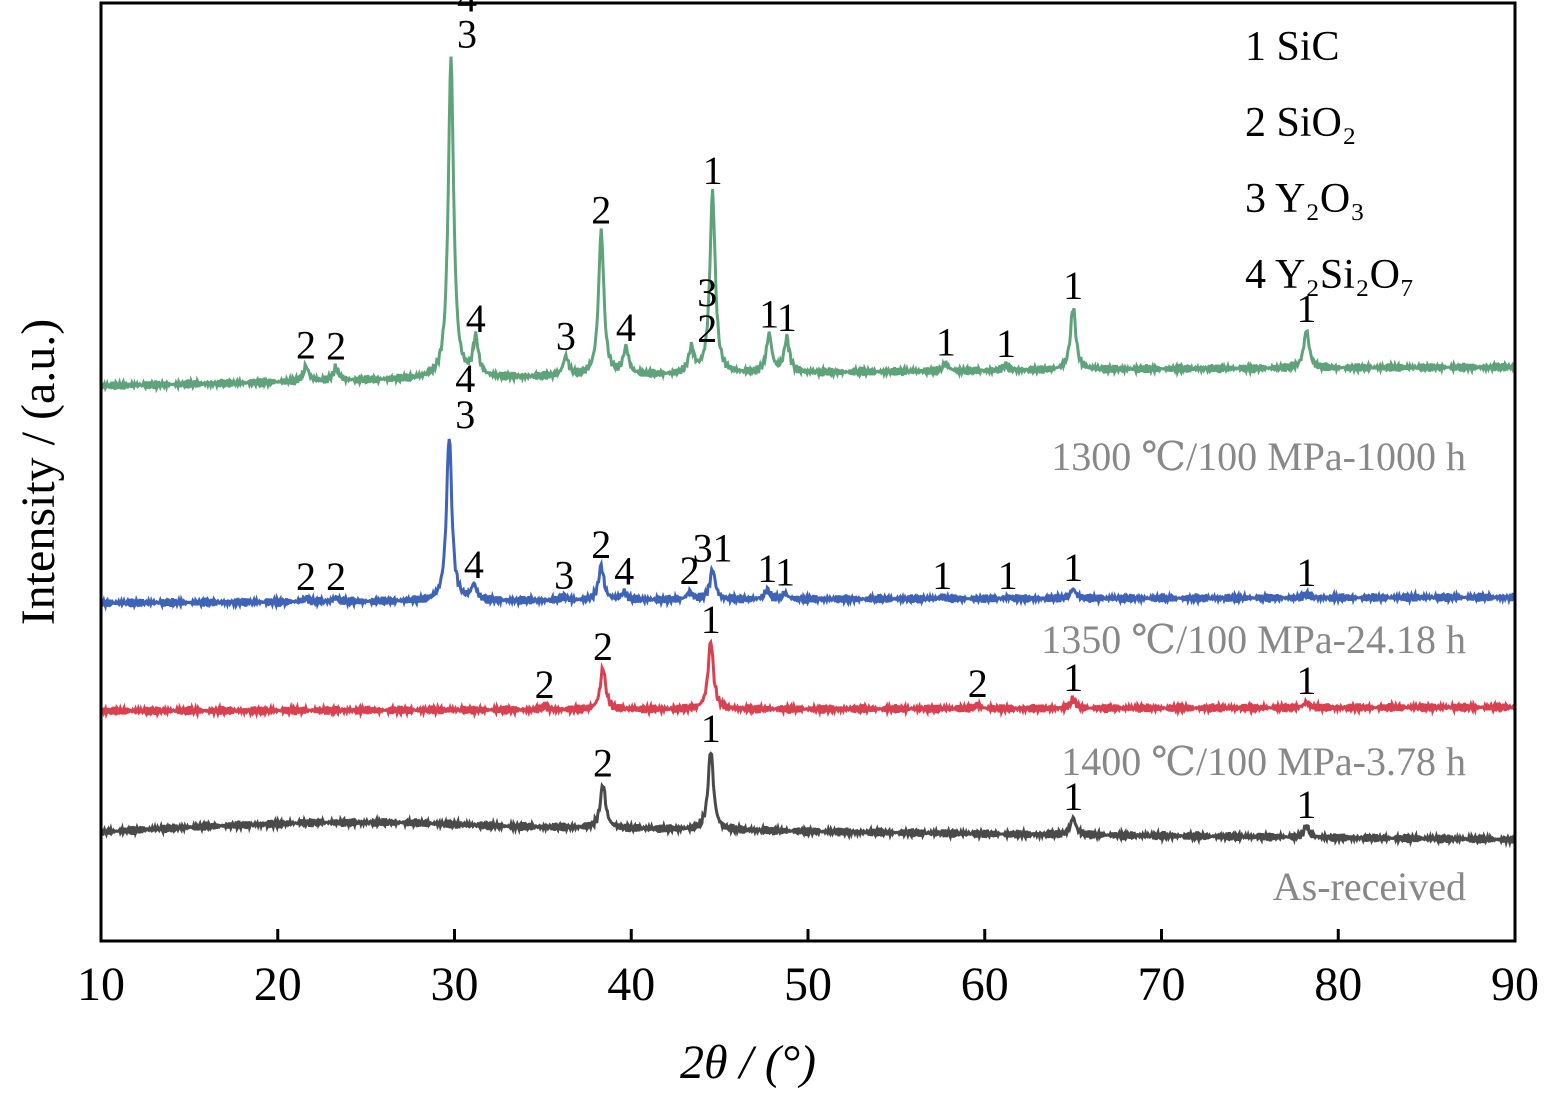 The image size is (1552, 1097). What do you see at coordinates (1162, 984) in the screenshot?
I see `x-tick-label: 70` at bounding box center [1162, 984].